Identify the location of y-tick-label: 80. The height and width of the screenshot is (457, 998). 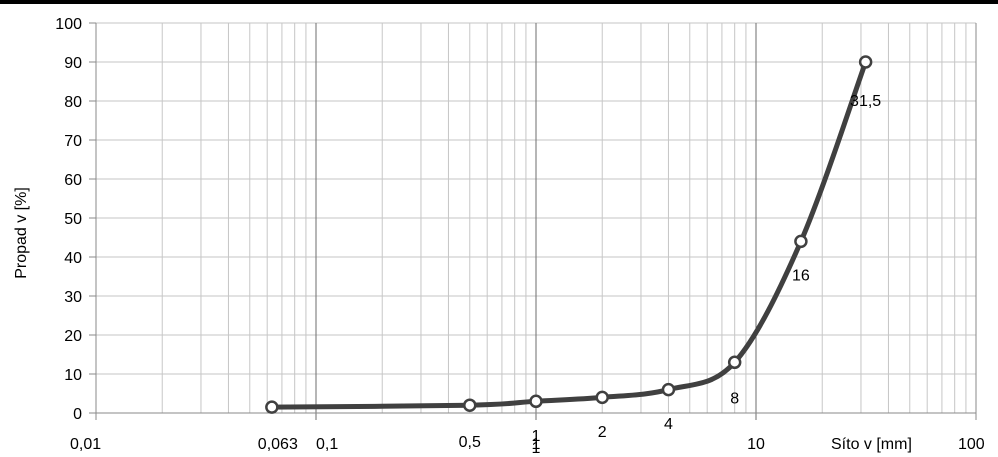
(73, 102).